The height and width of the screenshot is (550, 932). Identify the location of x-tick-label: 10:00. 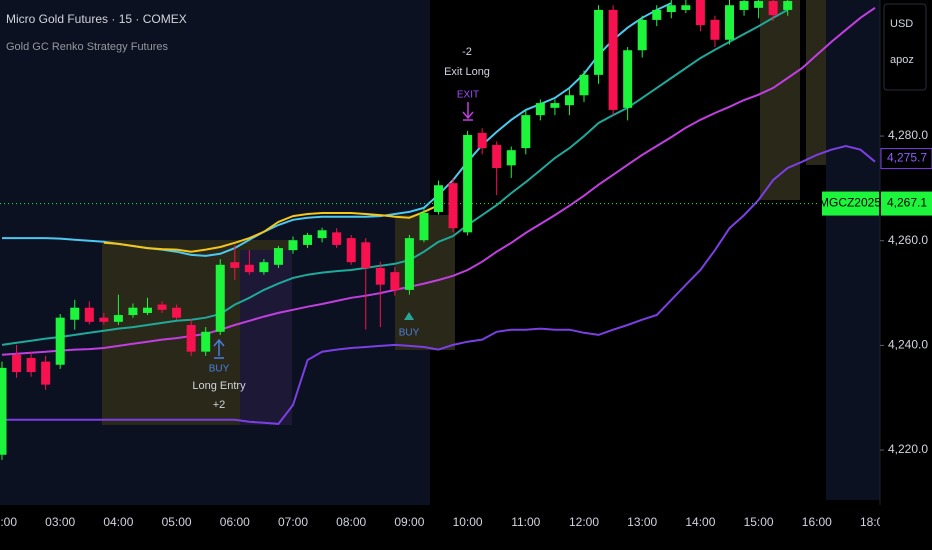
(468, 522).